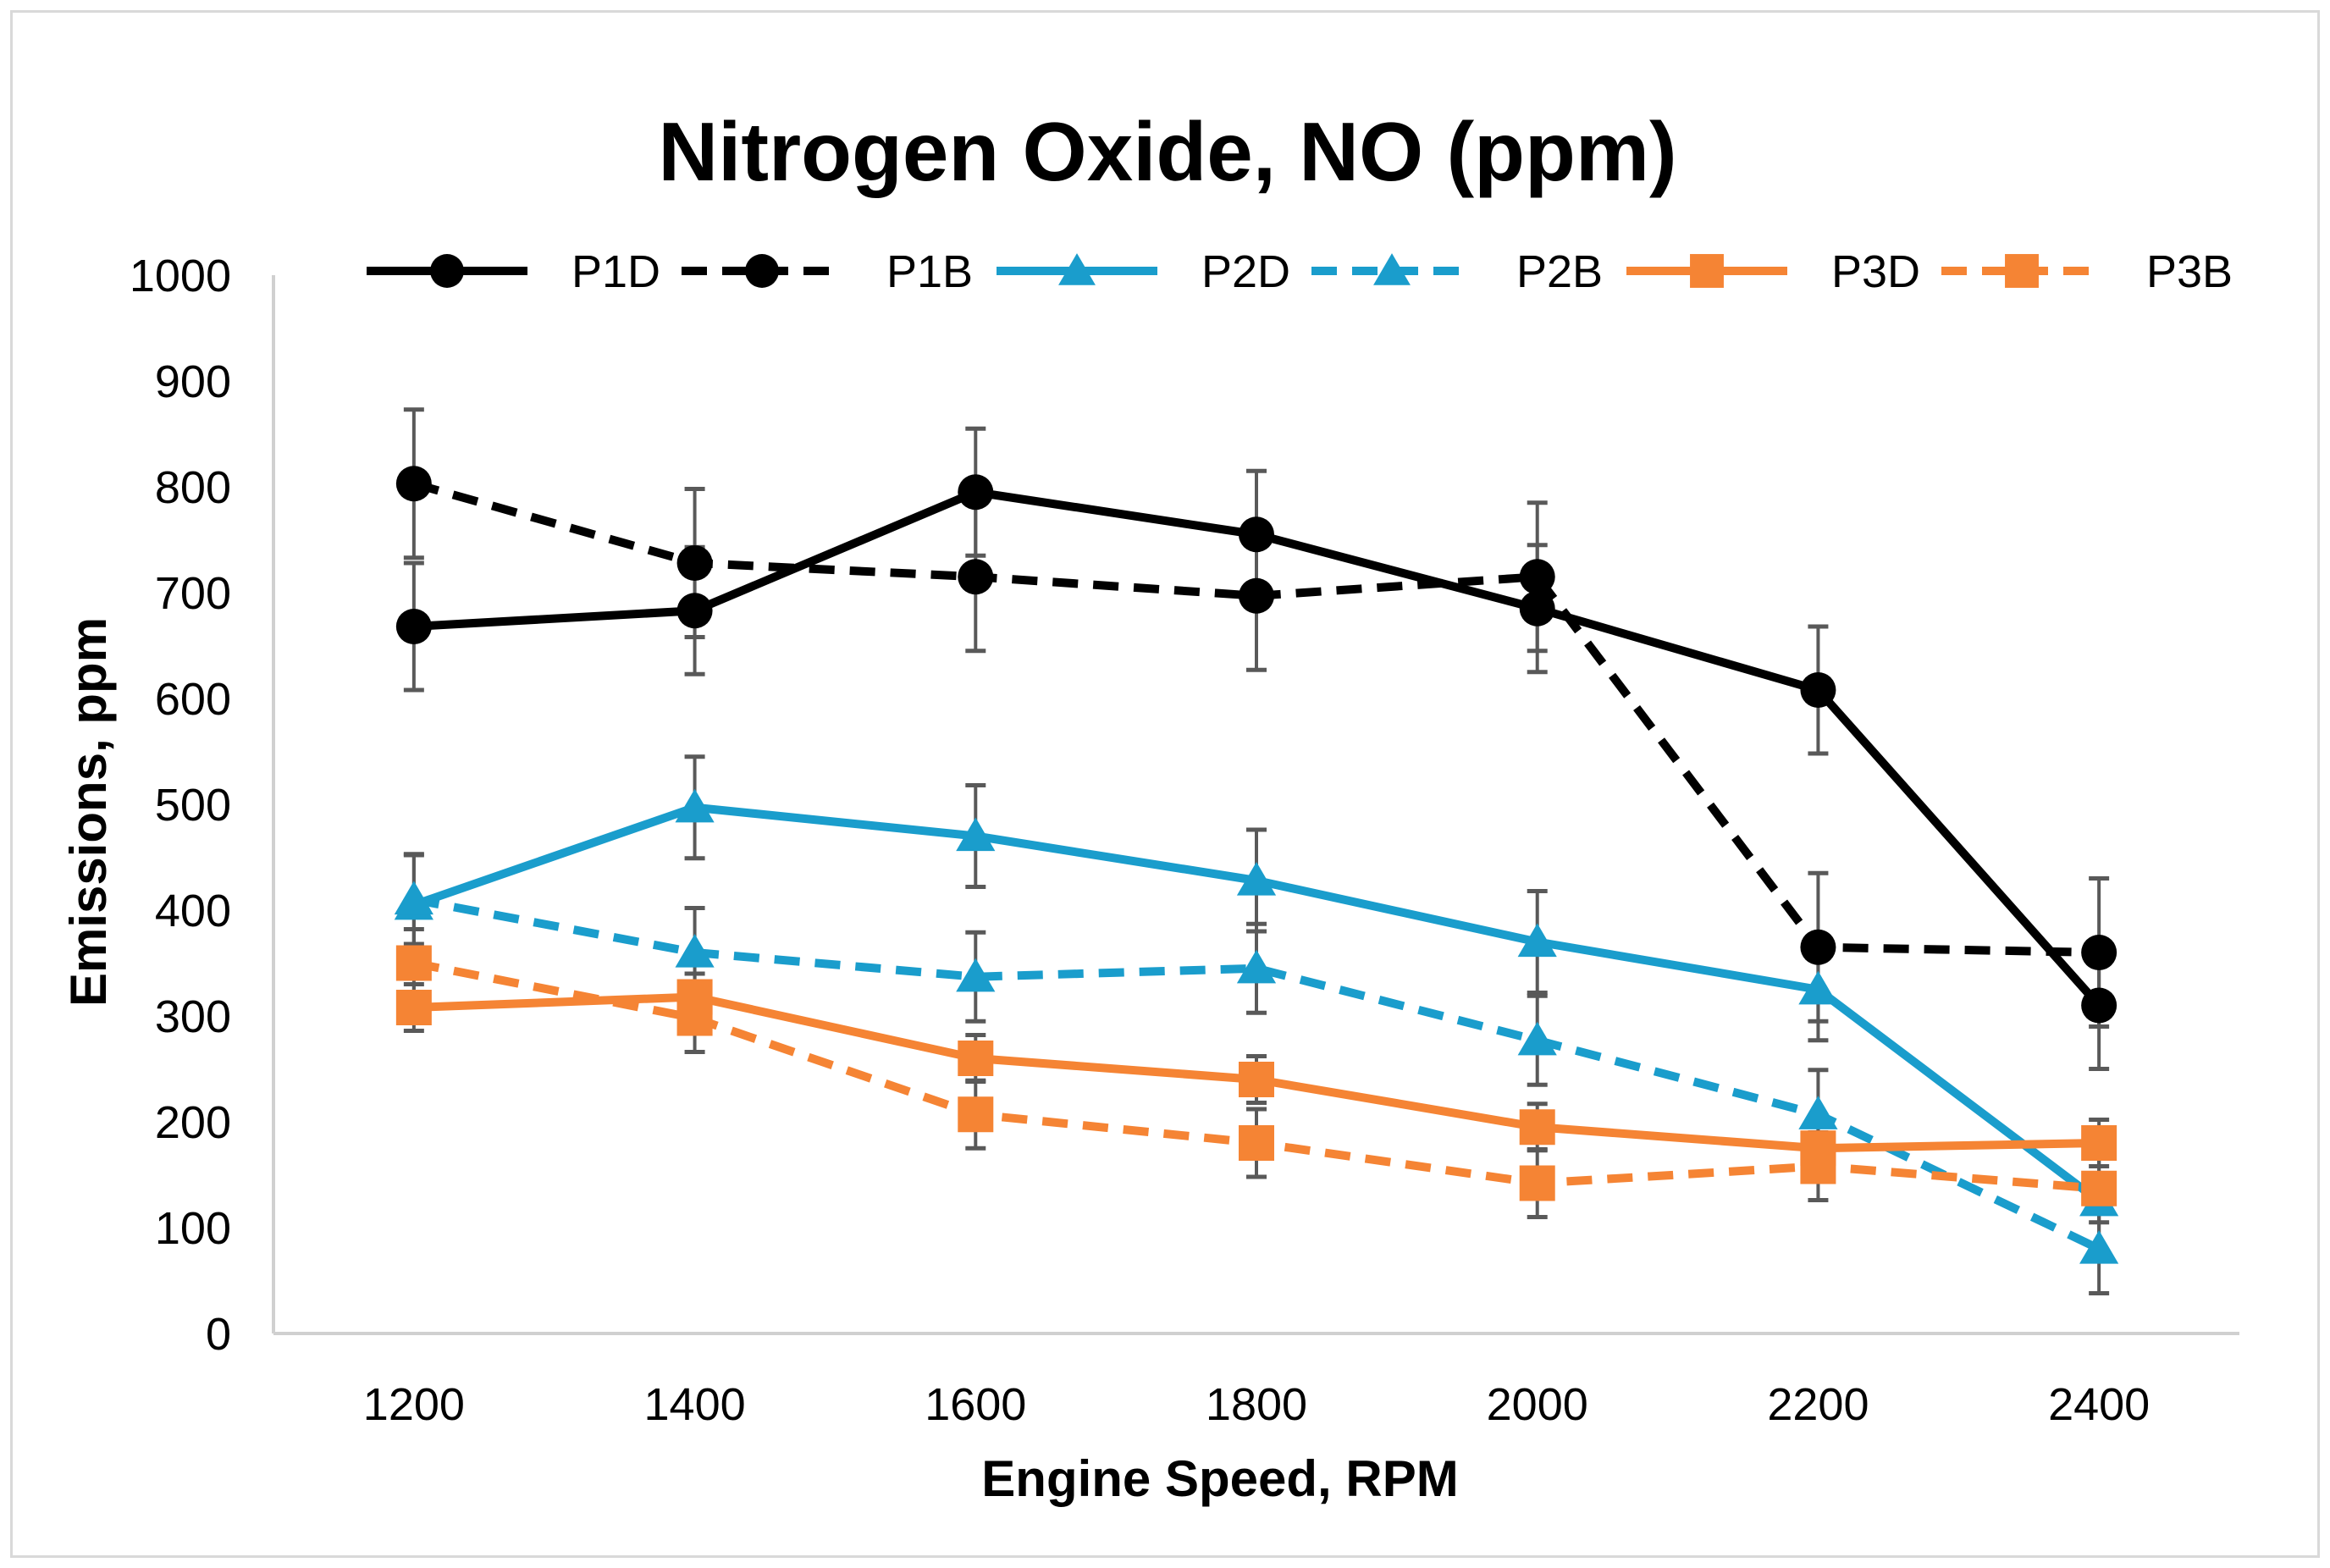  What do you see at coordinates (827, 271) in the screenshot?
I see `legend-entry-p1b: P1B` at bounding box center [827, 271].